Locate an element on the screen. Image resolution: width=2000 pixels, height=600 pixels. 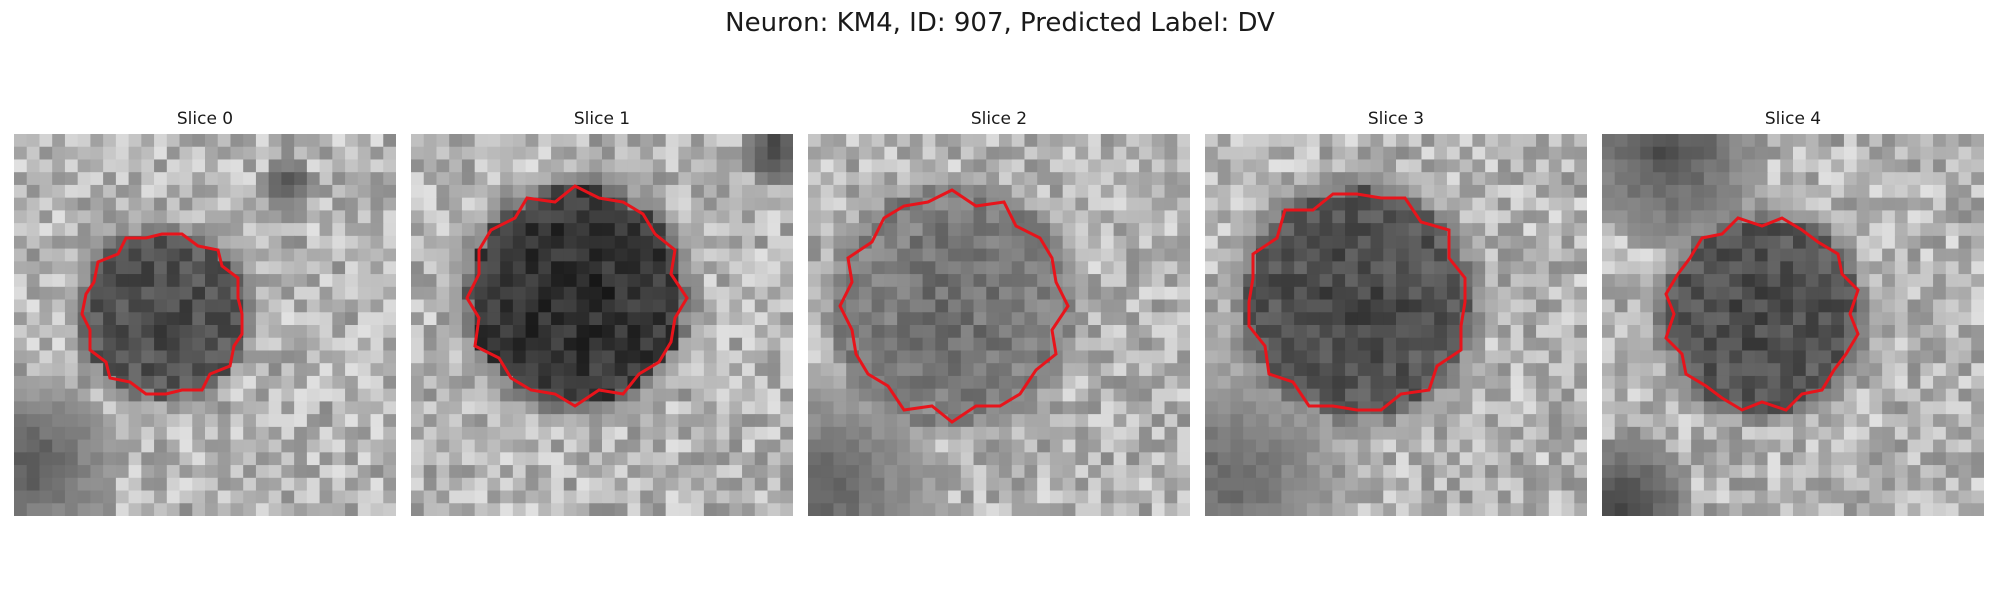
slice-title: Slice 3 is located at coordinates (1396, 119).